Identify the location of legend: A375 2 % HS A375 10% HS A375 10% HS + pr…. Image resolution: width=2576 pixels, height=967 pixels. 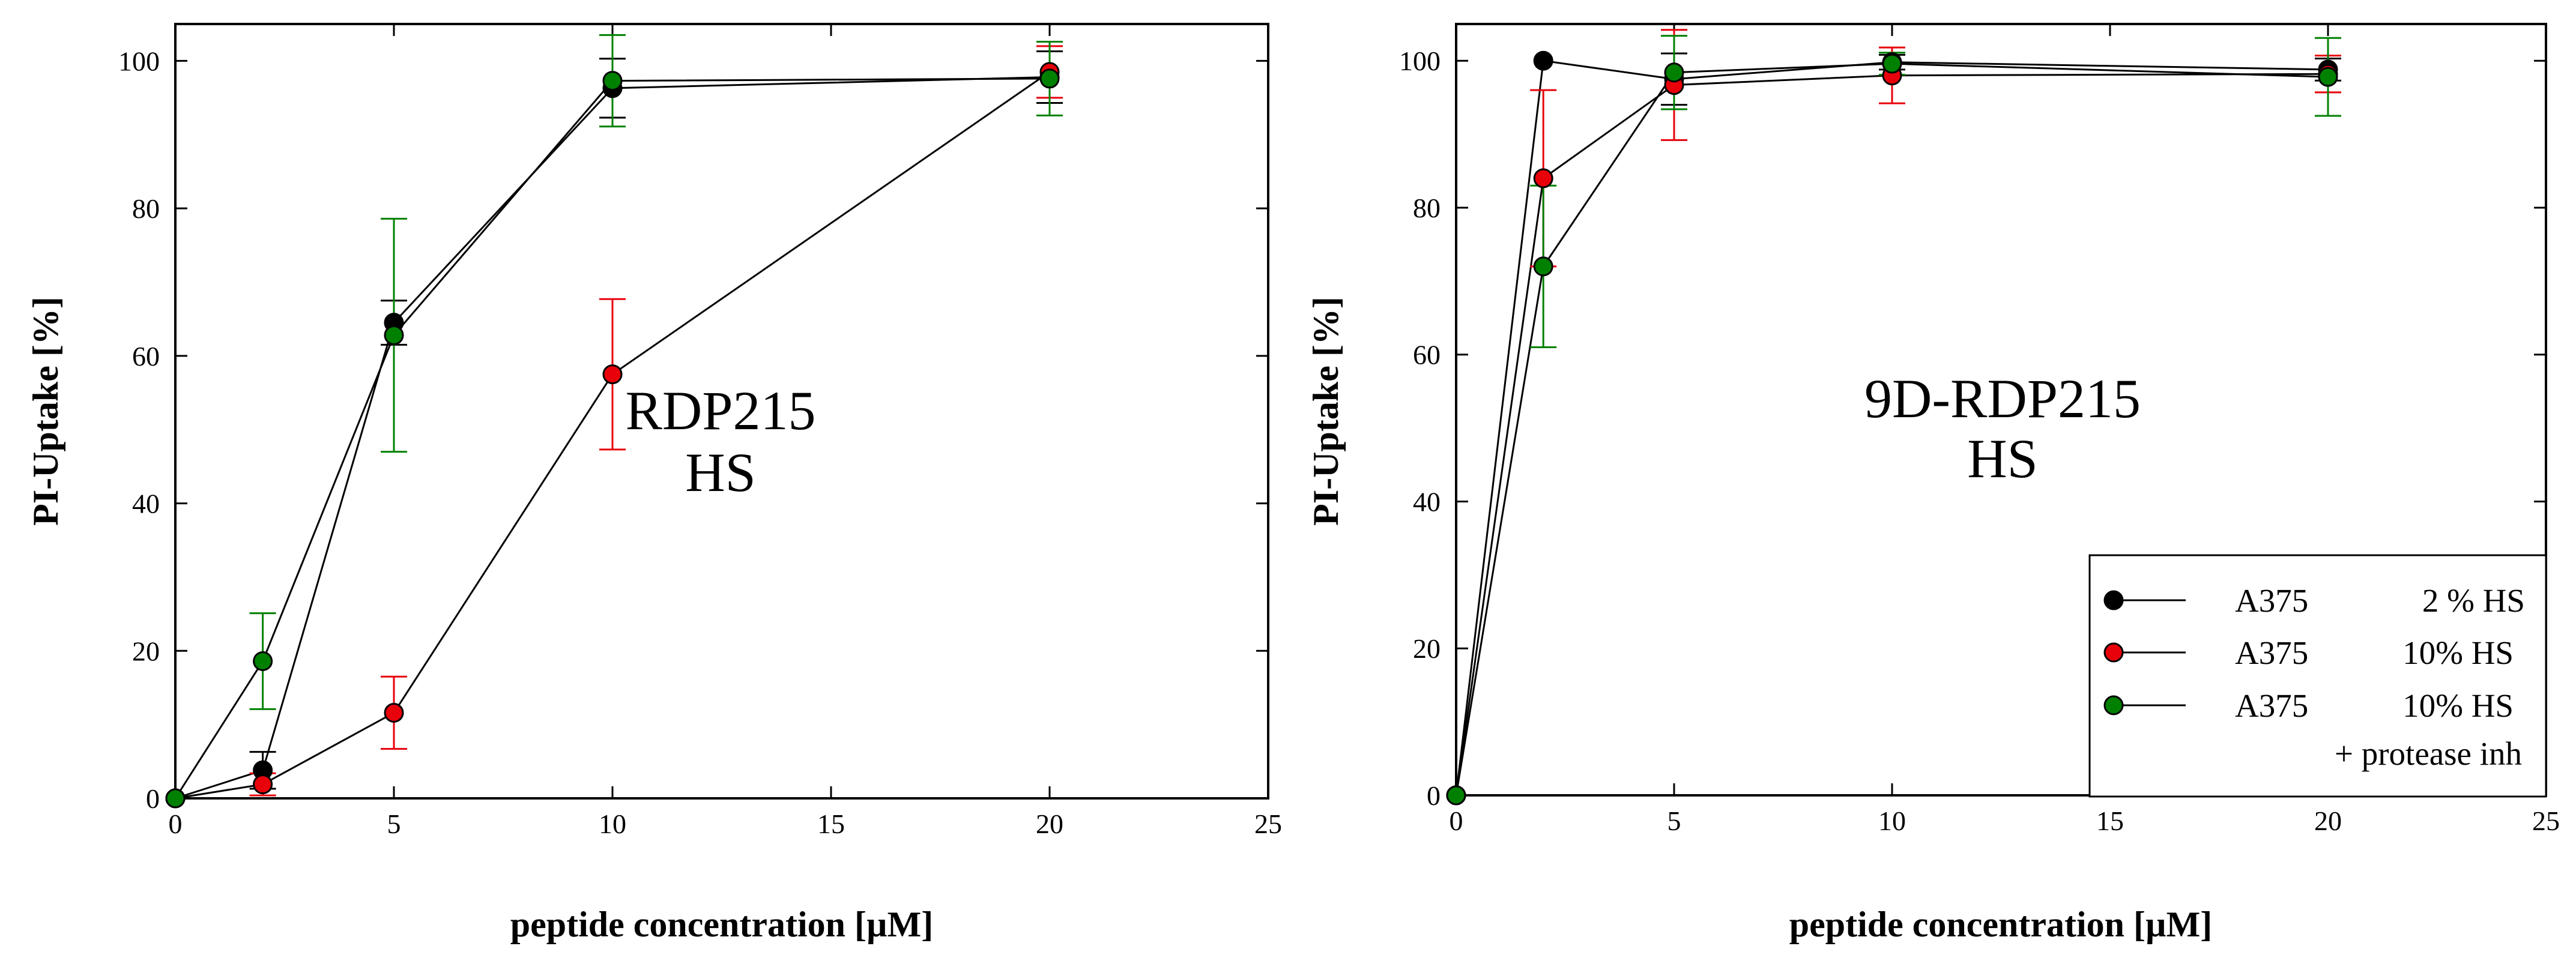
(2317, 676).